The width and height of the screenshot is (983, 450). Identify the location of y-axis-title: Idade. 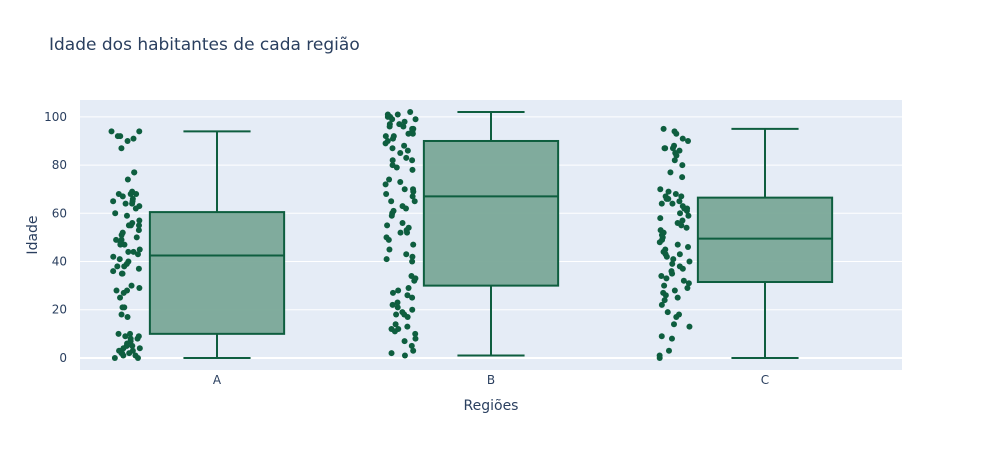
(33, 234).